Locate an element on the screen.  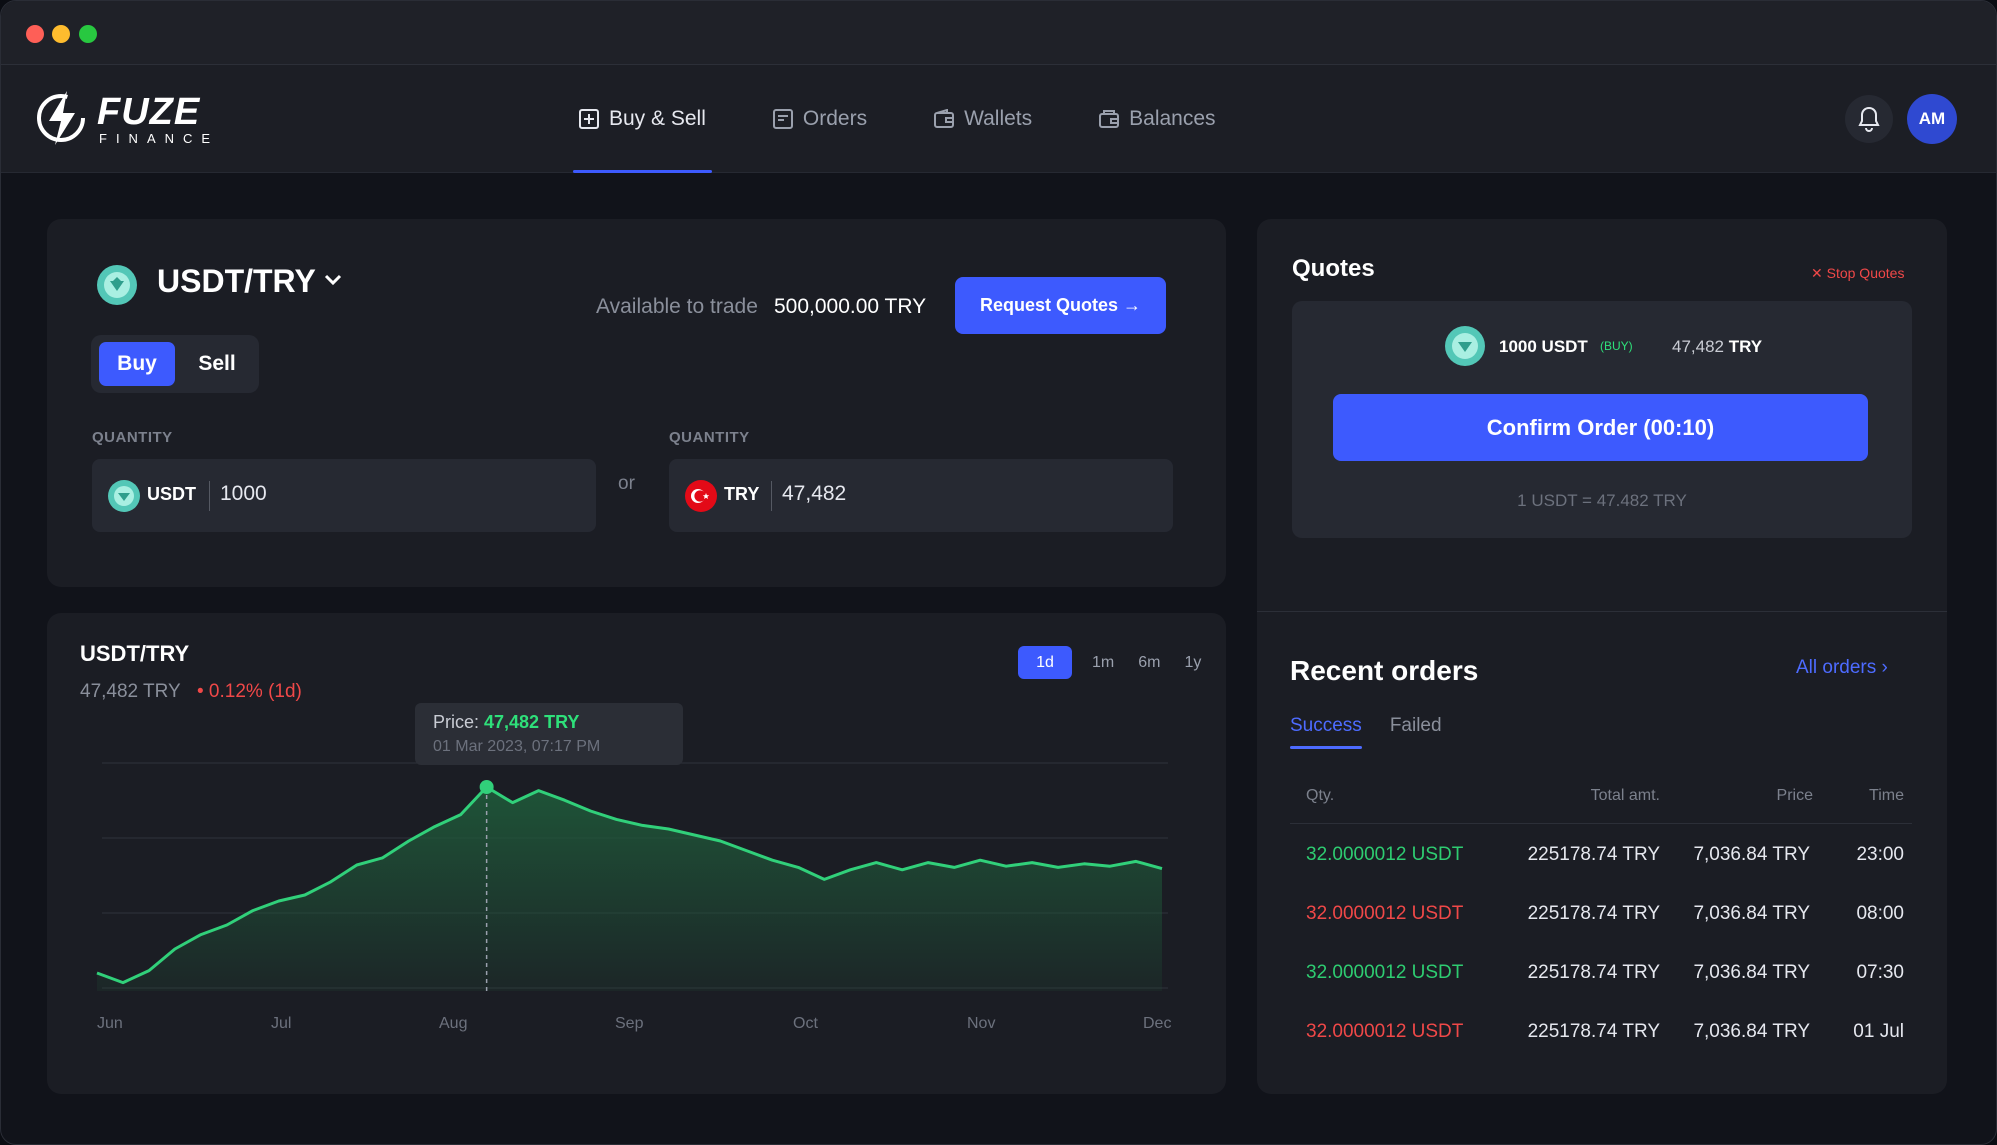
bell-icon is located at coordinates (1869, 119).